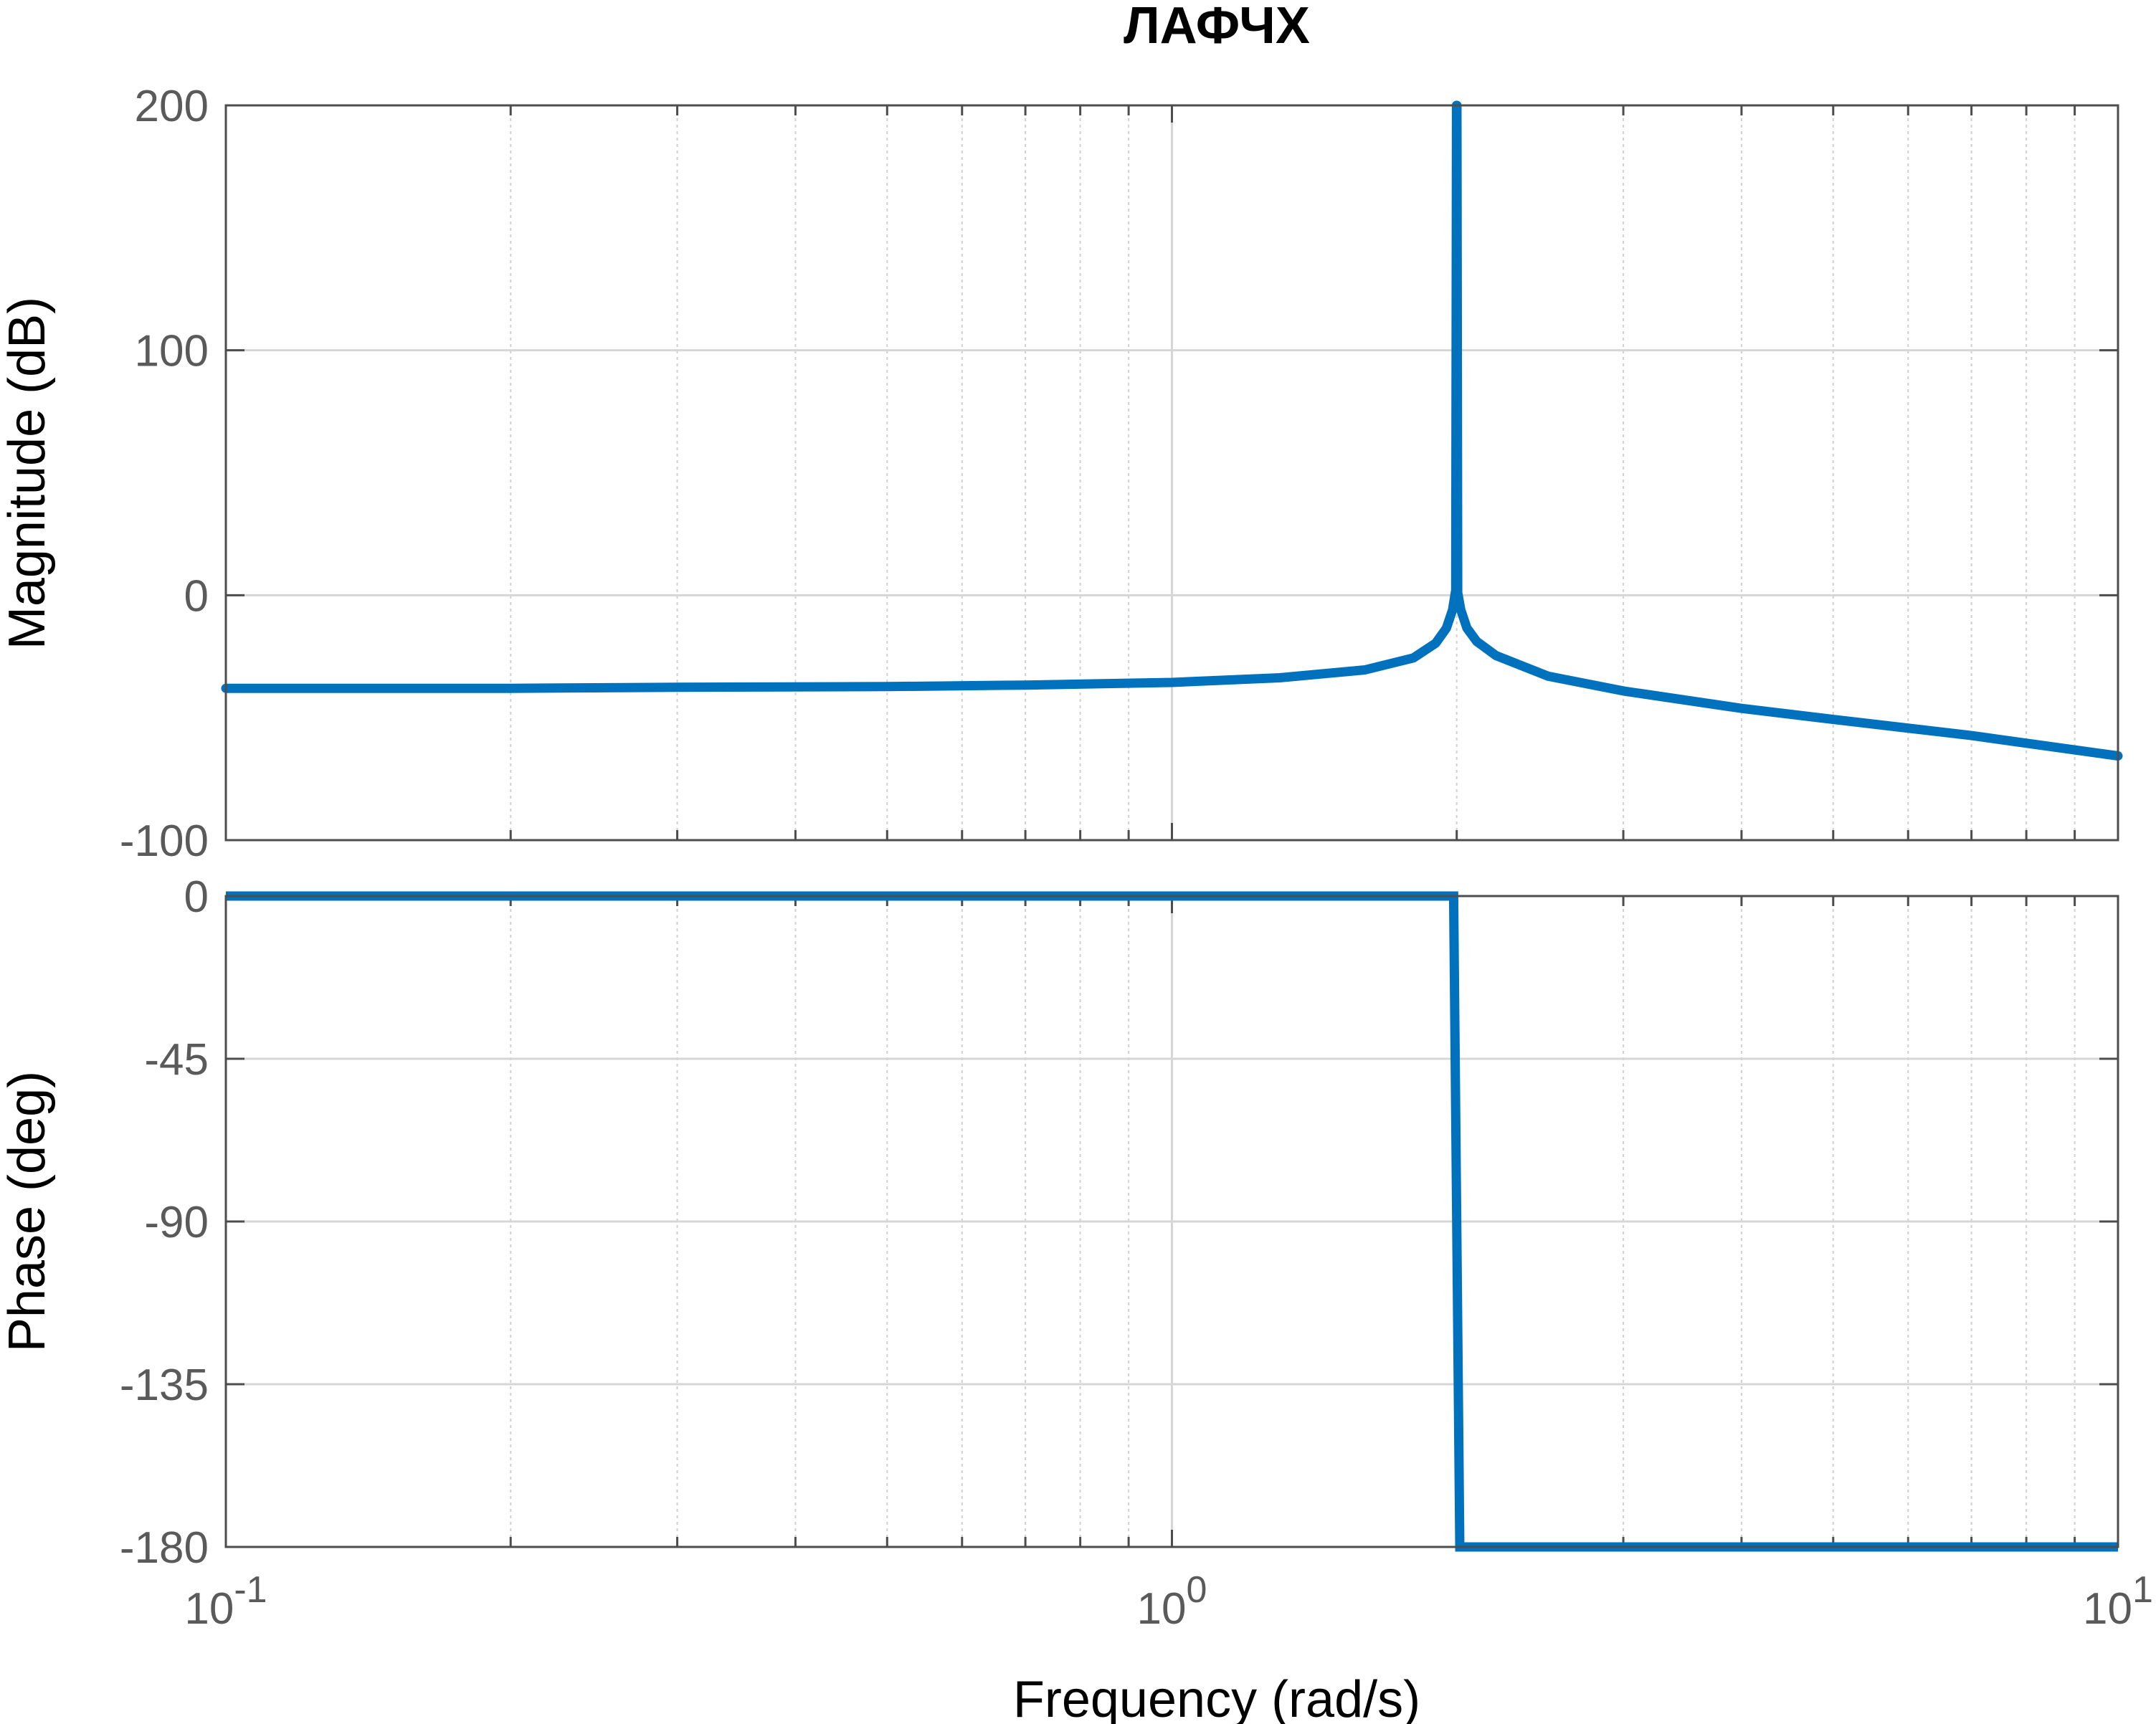 Image resolution: width=2156 pixels, height=1724 pixels. I want to click on phase-y-axis-label: Phase (deg), so click(28, 1211).